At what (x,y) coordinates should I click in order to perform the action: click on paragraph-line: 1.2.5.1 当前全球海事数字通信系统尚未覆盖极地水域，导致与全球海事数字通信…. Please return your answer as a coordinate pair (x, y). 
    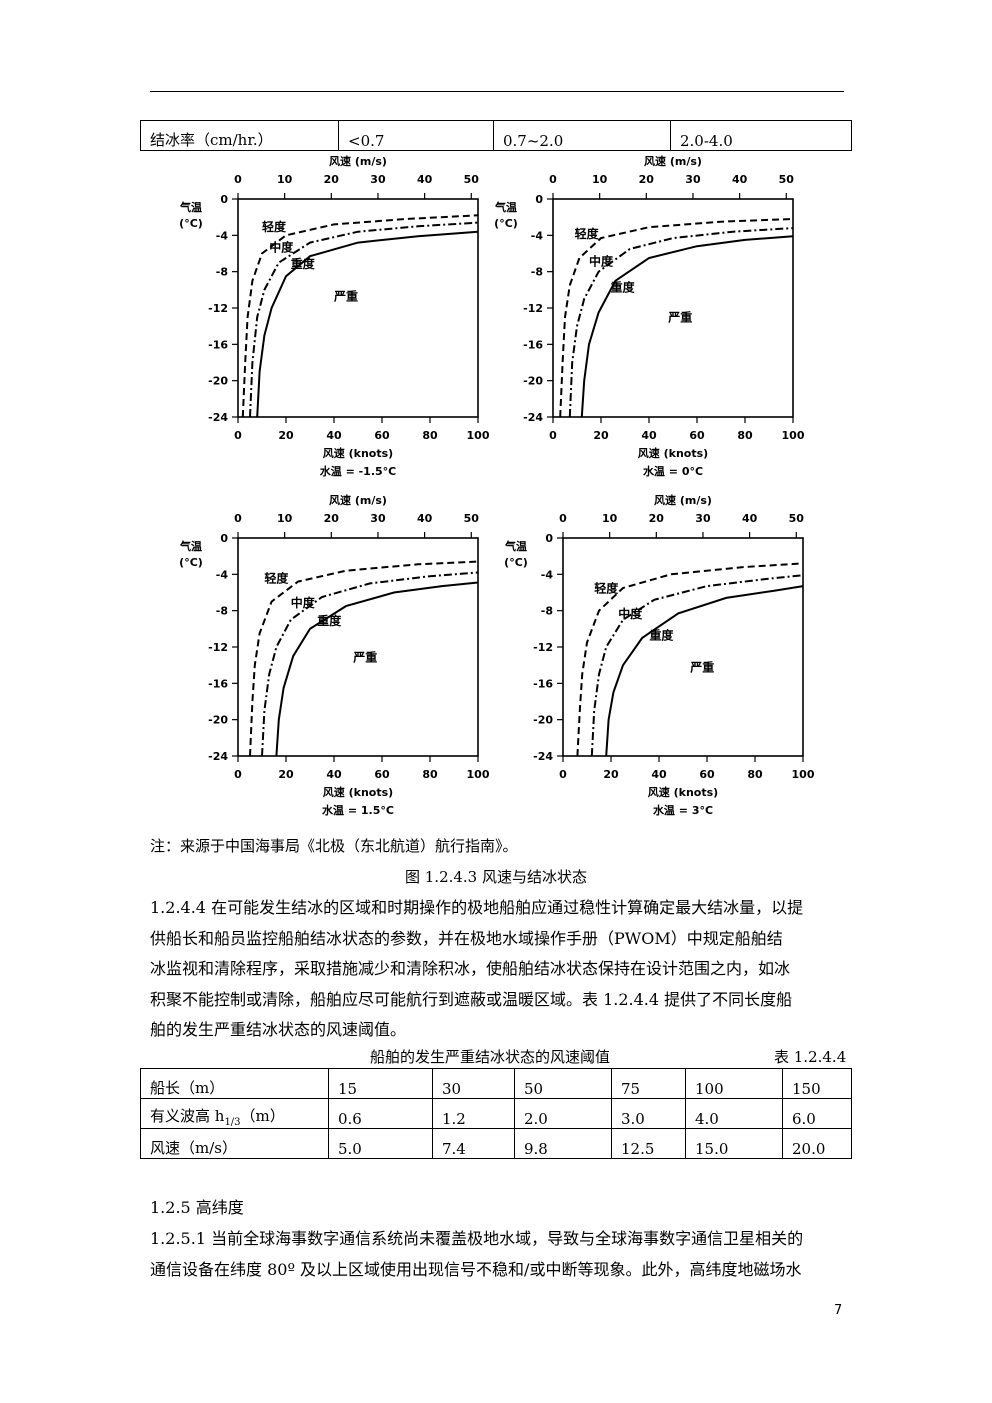
    Looking at the image, I should click on (477, 1238).